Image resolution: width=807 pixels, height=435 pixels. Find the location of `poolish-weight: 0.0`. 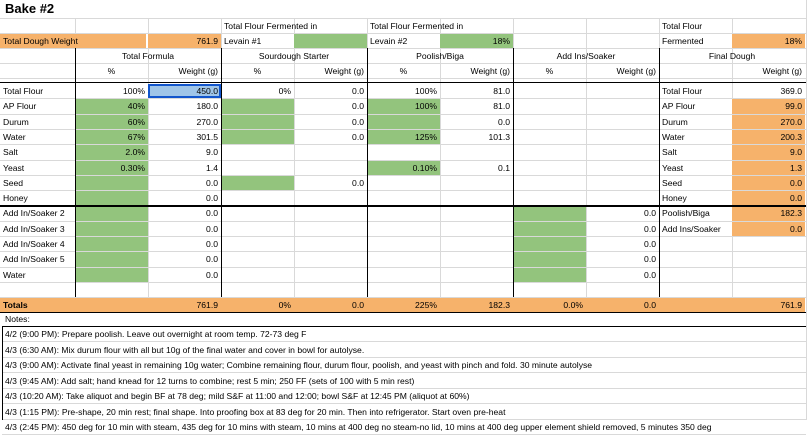

poolish-weight: 0.0 is located at coordinates (504, 122).